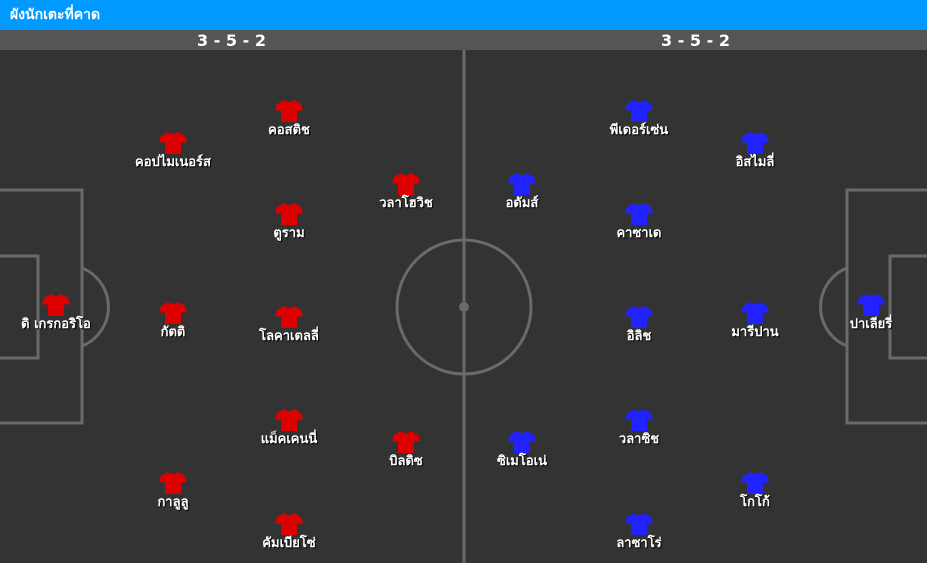 The height and width of the screenshot is (563, 927). I want to click on away-player: มารีปาน, so click(755, 321).